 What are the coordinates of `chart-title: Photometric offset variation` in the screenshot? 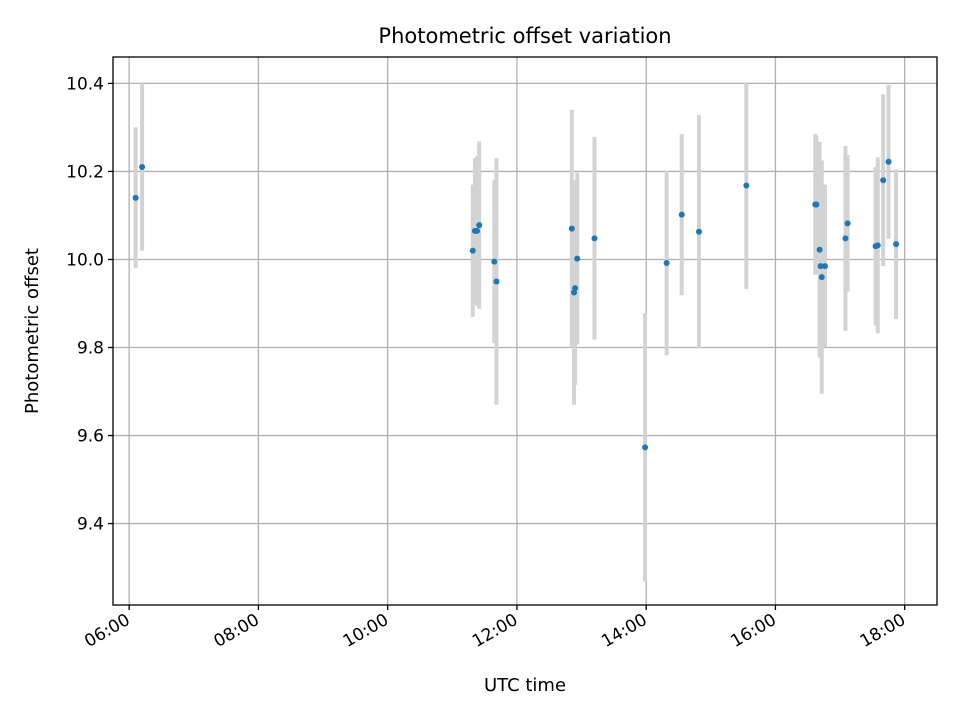 It's located at (524, 36).